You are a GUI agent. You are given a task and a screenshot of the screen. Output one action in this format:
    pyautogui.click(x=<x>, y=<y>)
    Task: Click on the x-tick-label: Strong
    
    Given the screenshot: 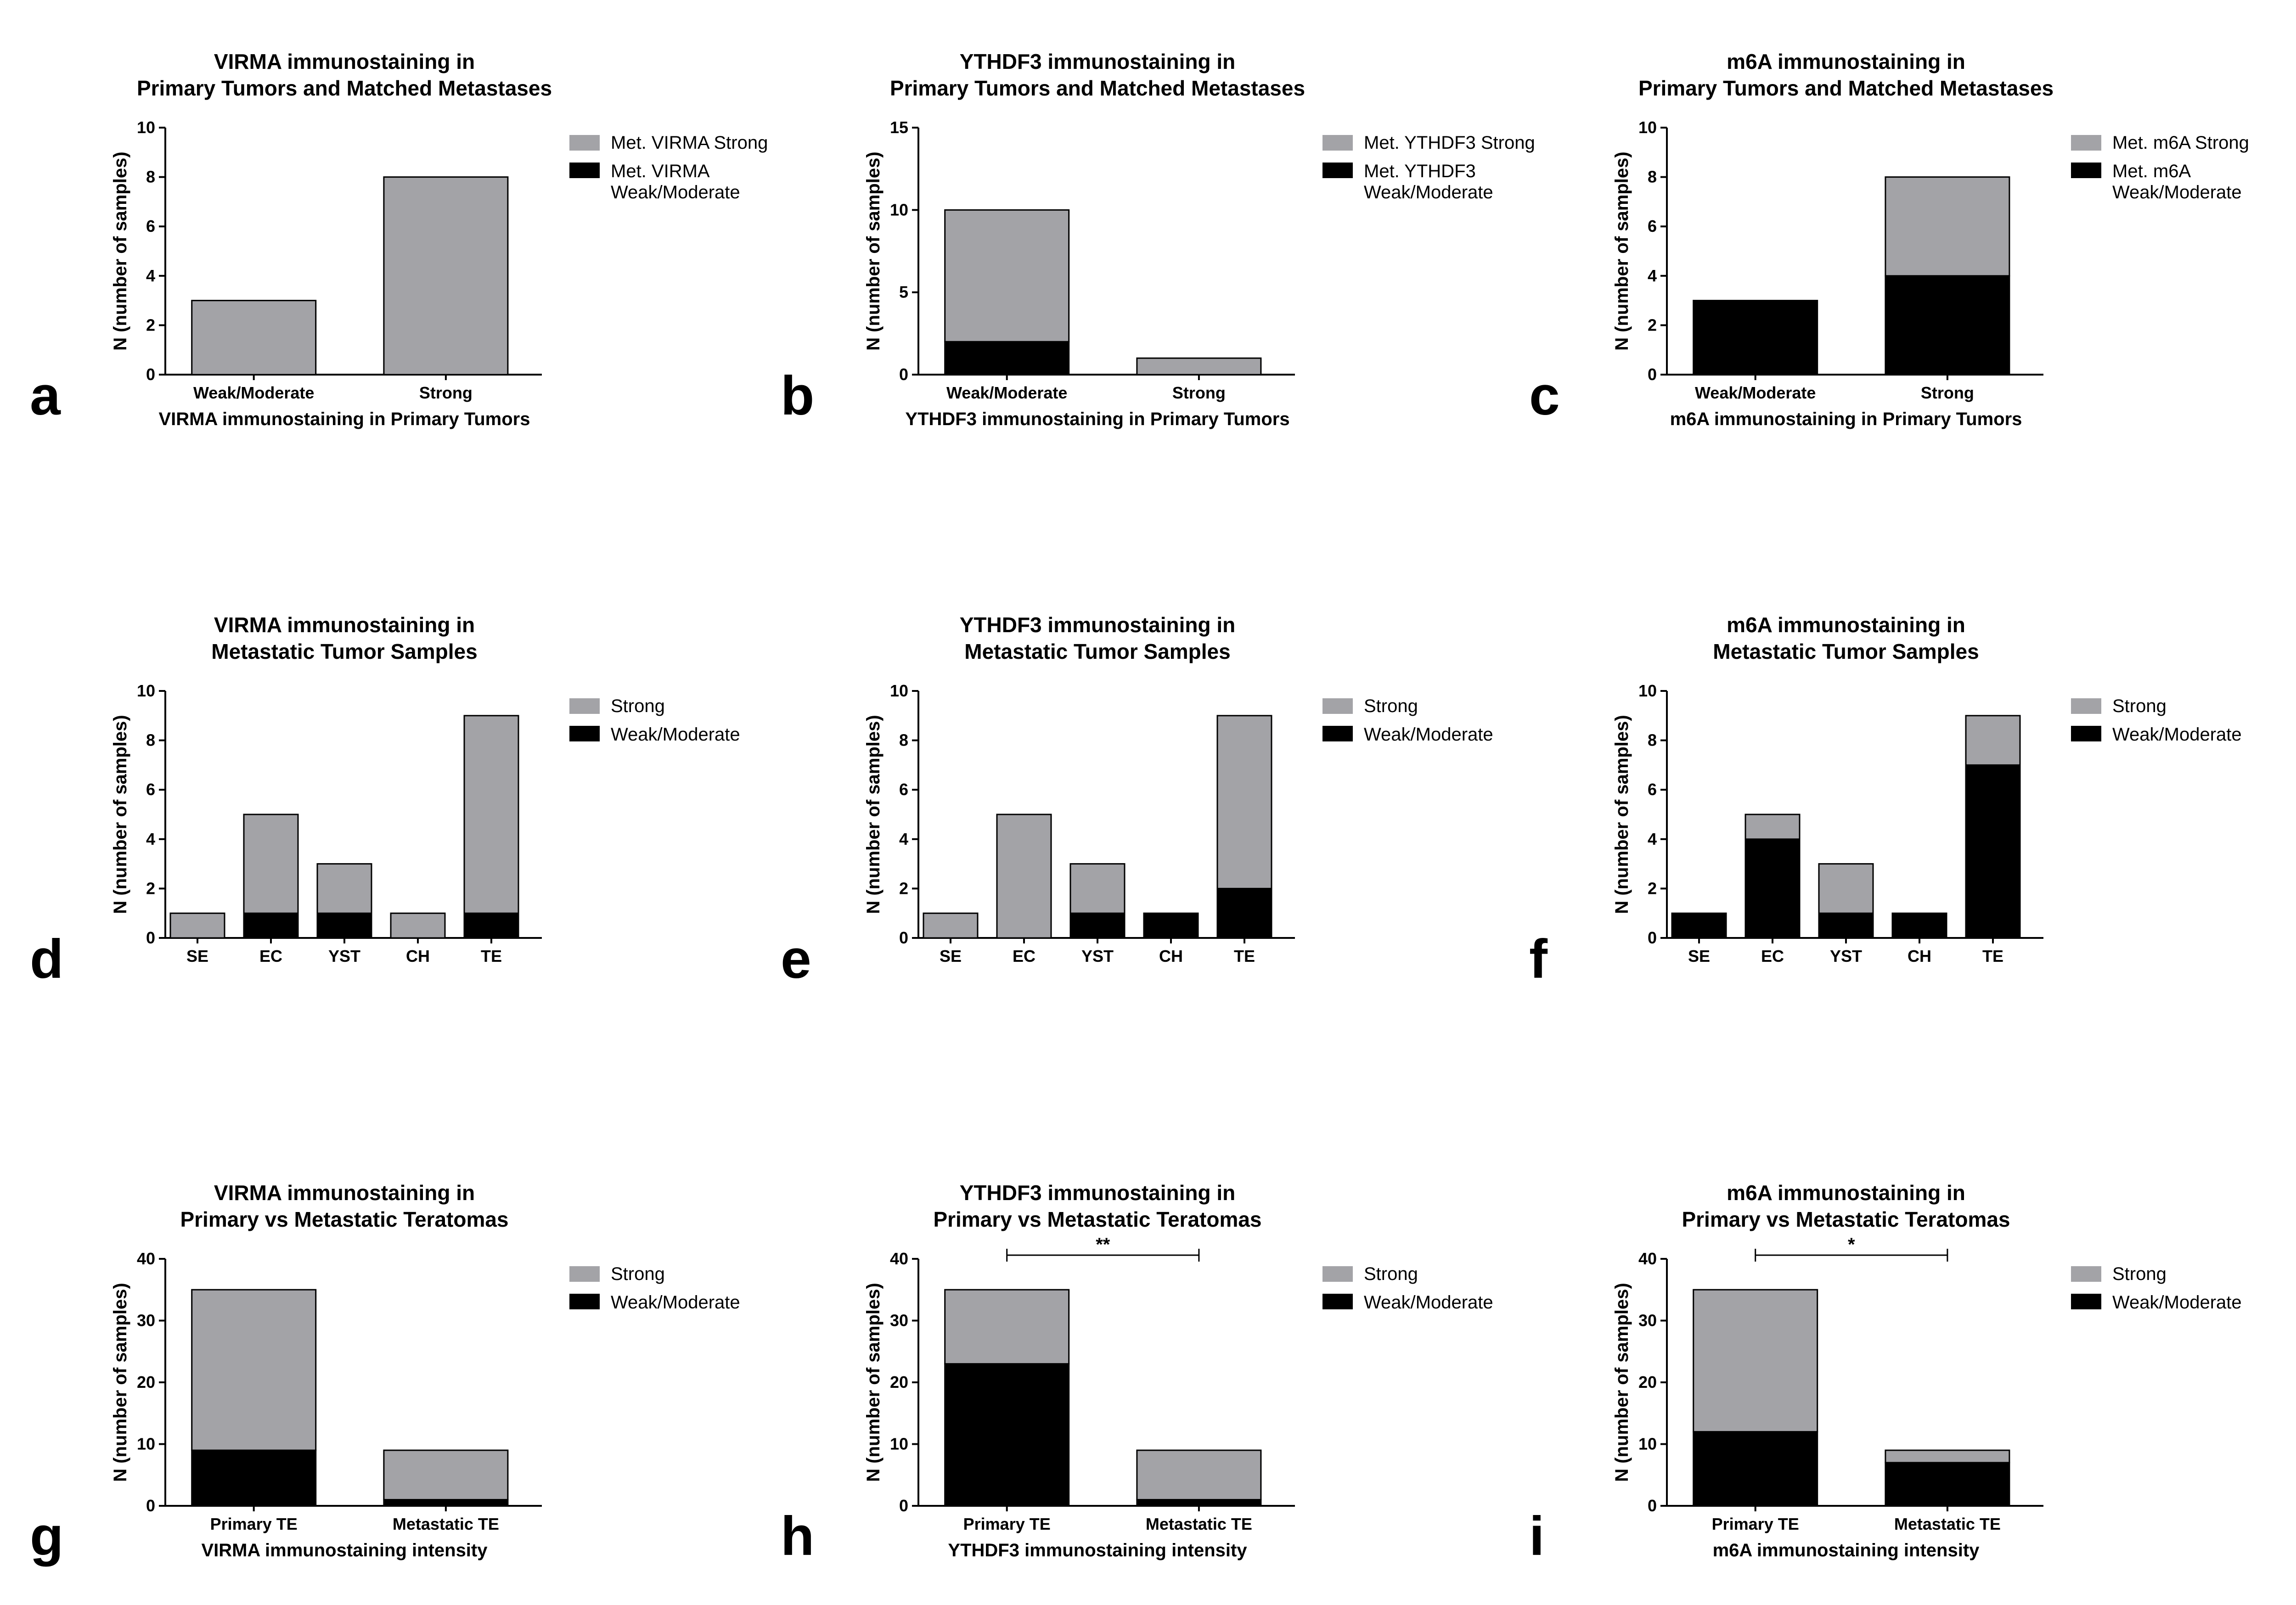 What is the action you would take?
    pyautogui.click(x=446, y=392)
    